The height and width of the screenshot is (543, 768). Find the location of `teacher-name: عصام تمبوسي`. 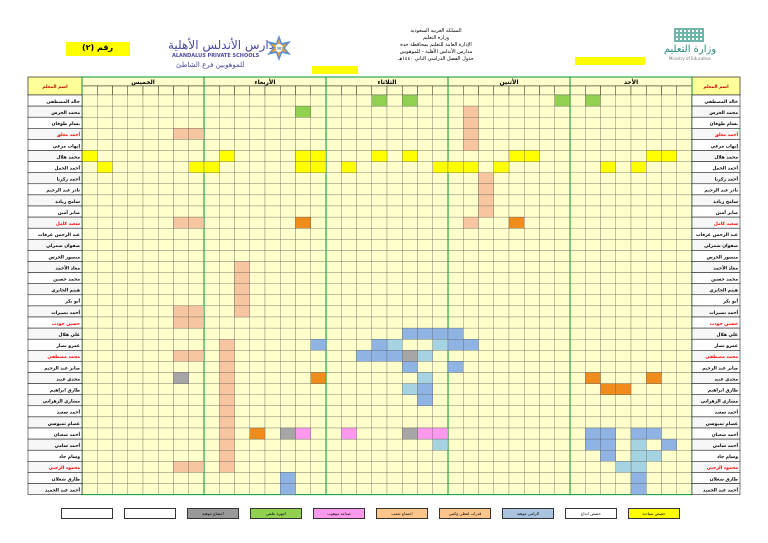

teacher-name: عصام تمبوسي is located at coordinates (722, 424).